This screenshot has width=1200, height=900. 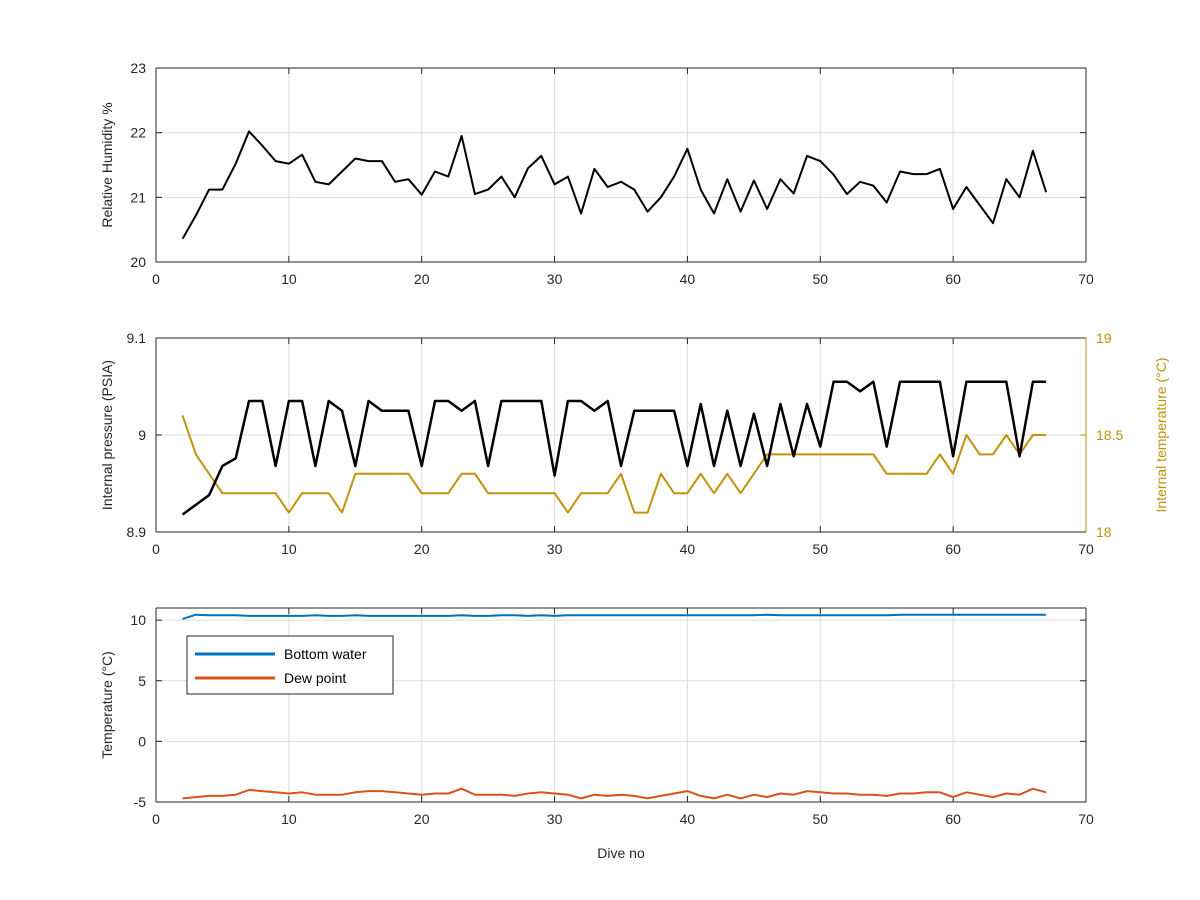 What do you see at coordinates (142, 435) in the screenshot?
I see `y-tick-label: 9` at bounding box center [142, 435].